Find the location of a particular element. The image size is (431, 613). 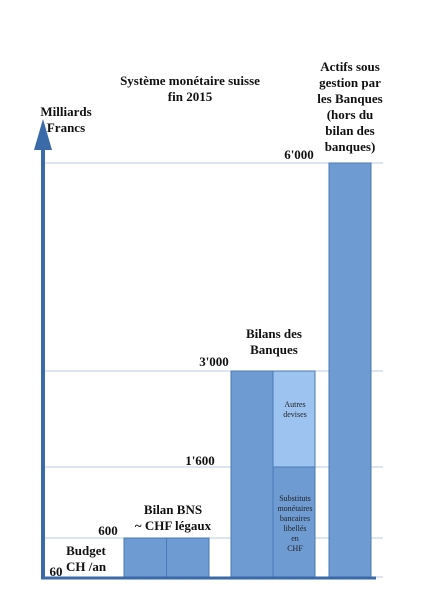

bar is located at coordinates (350, 370).